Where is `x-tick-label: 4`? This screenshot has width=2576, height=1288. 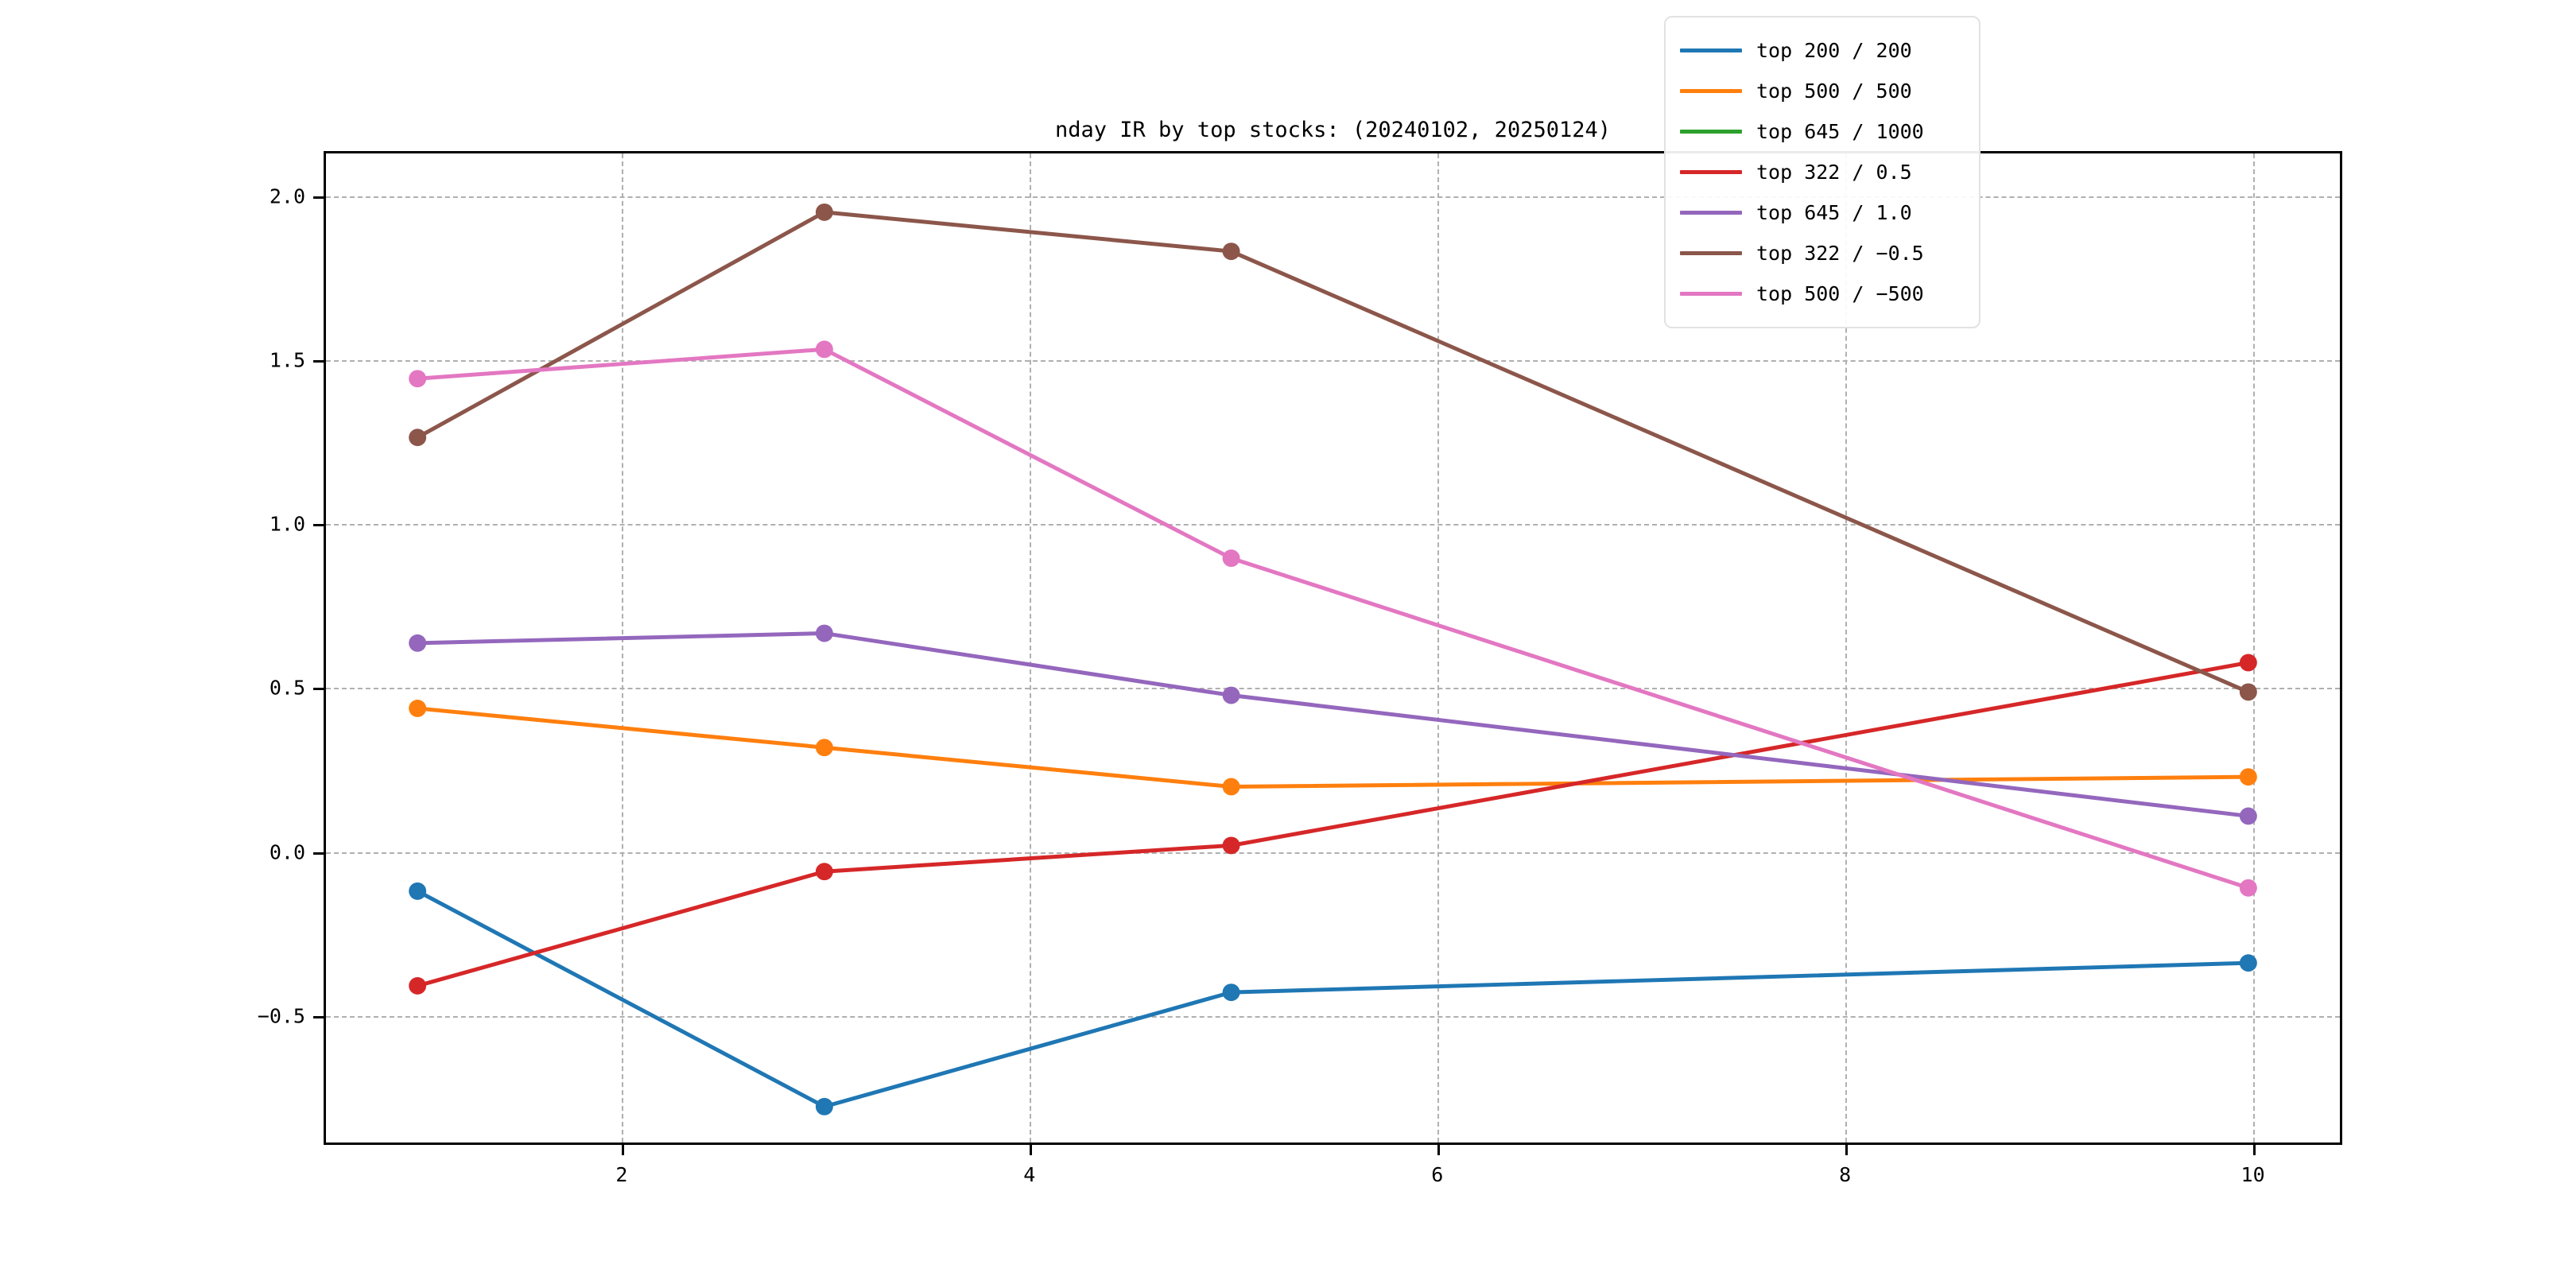
x-tick-label: 4 is located at coordinates (1029, 1174).